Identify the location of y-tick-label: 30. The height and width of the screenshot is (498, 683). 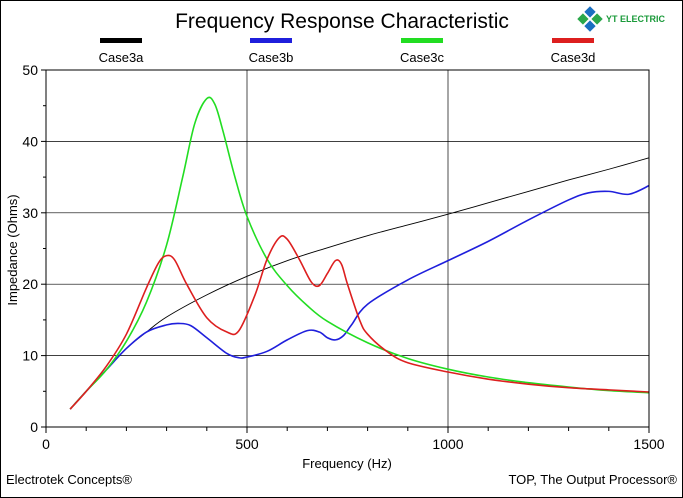
(30, 213).